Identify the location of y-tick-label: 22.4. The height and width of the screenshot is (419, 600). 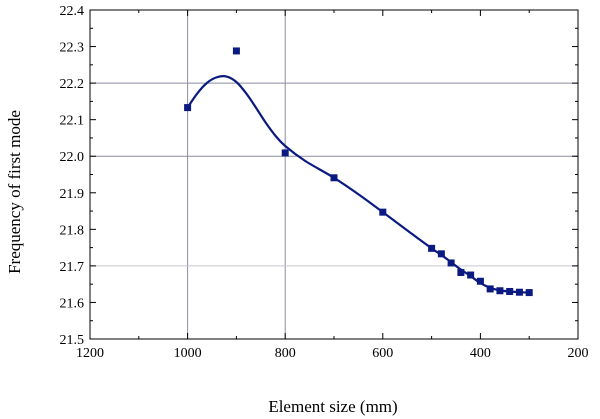
(72, 11).